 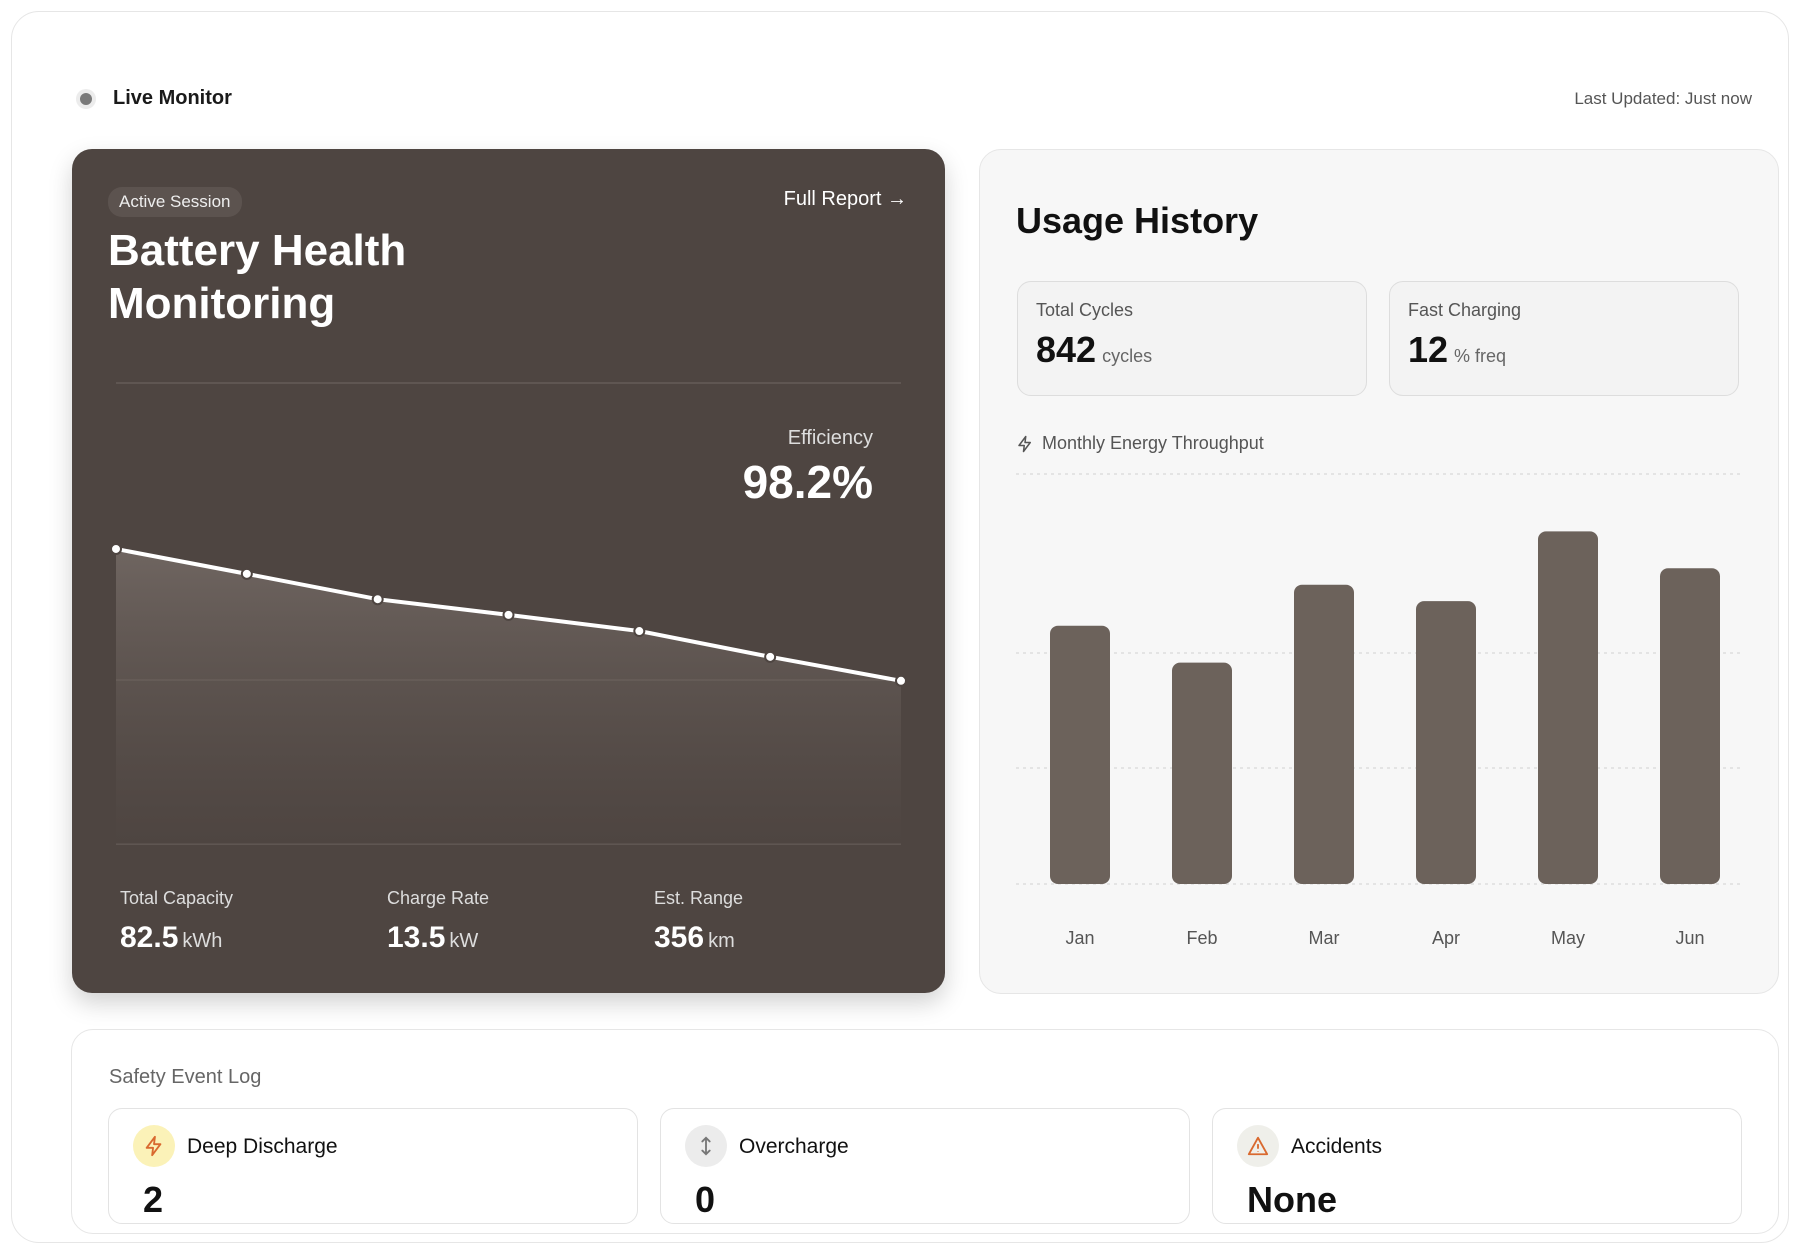 I want to click on bar-jan, so click(x=1080, y=754).